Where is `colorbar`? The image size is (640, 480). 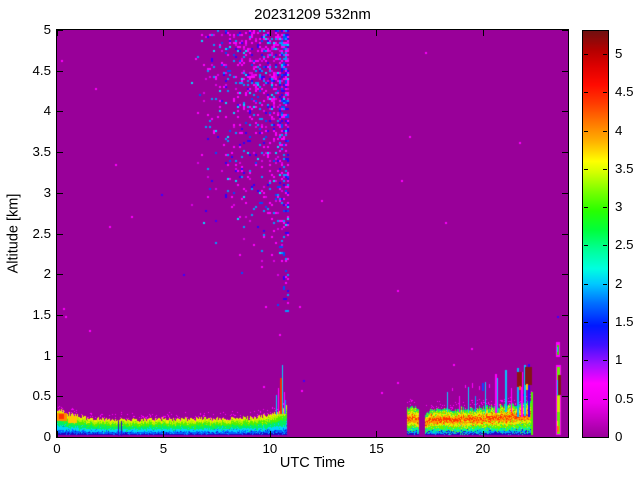
colorbar is located at coordinates (595, 234).